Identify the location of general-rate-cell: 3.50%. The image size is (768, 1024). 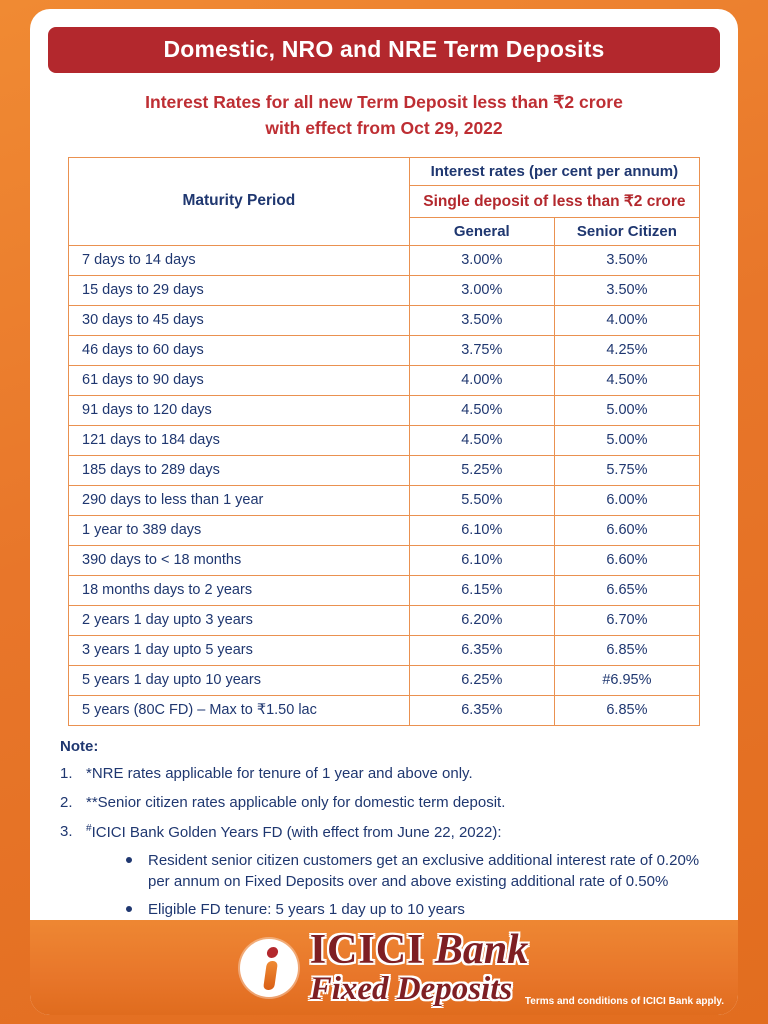
(481, 320).